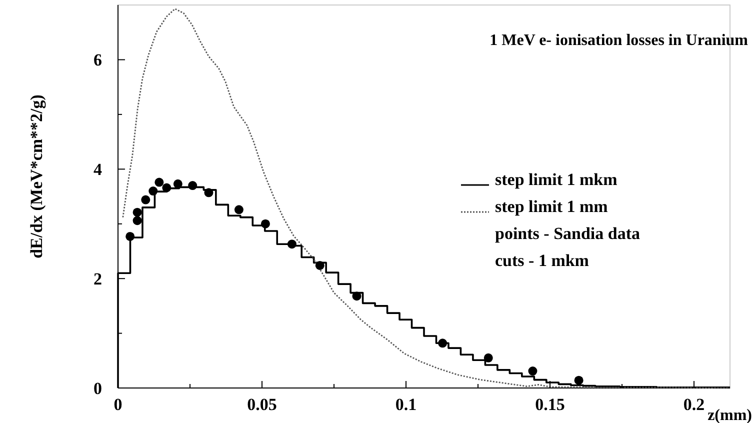  I want to click on legend-label: step limit 1 mm, so click(551, 206).